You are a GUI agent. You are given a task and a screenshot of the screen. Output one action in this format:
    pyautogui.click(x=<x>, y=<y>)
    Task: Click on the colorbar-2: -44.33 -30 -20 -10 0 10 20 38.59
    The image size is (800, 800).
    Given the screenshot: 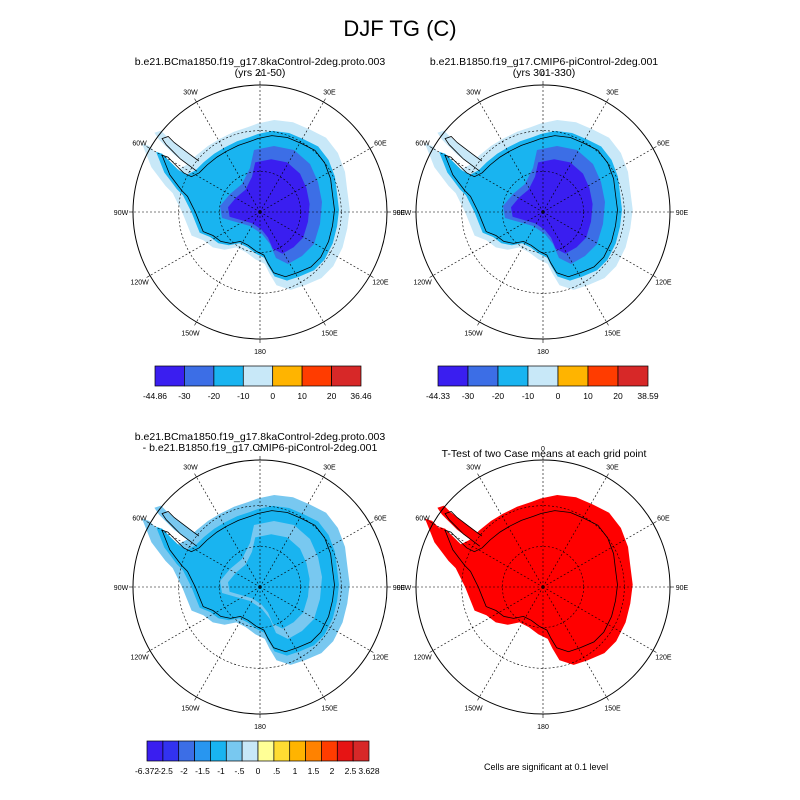 What is the action you would take?
    pyautogui.click(x=542, y=383)
    